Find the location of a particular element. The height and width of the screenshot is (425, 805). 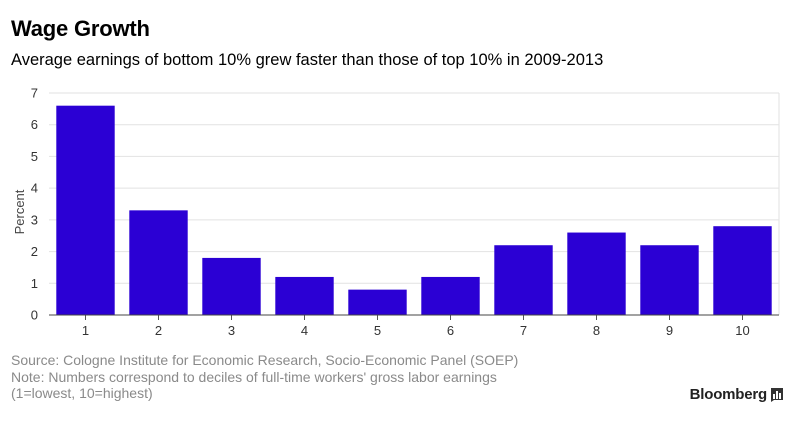

x-tick-label-10: 10 is located at coordinates (742, 330).